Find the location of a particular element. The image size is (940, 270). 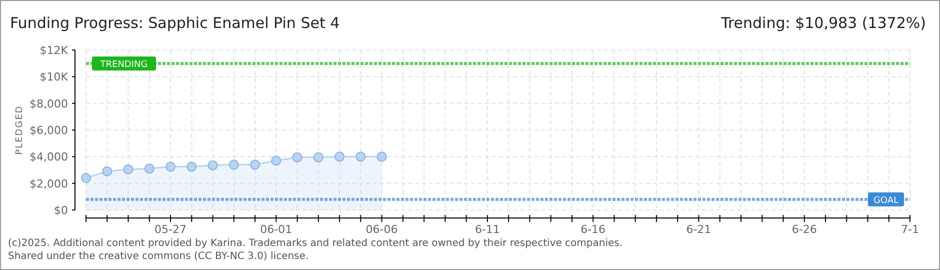

text: (c)2025. Additional content provided by Karina. Trademarks and related content are owned by their respective companies. is located at coordinates (315, 243).